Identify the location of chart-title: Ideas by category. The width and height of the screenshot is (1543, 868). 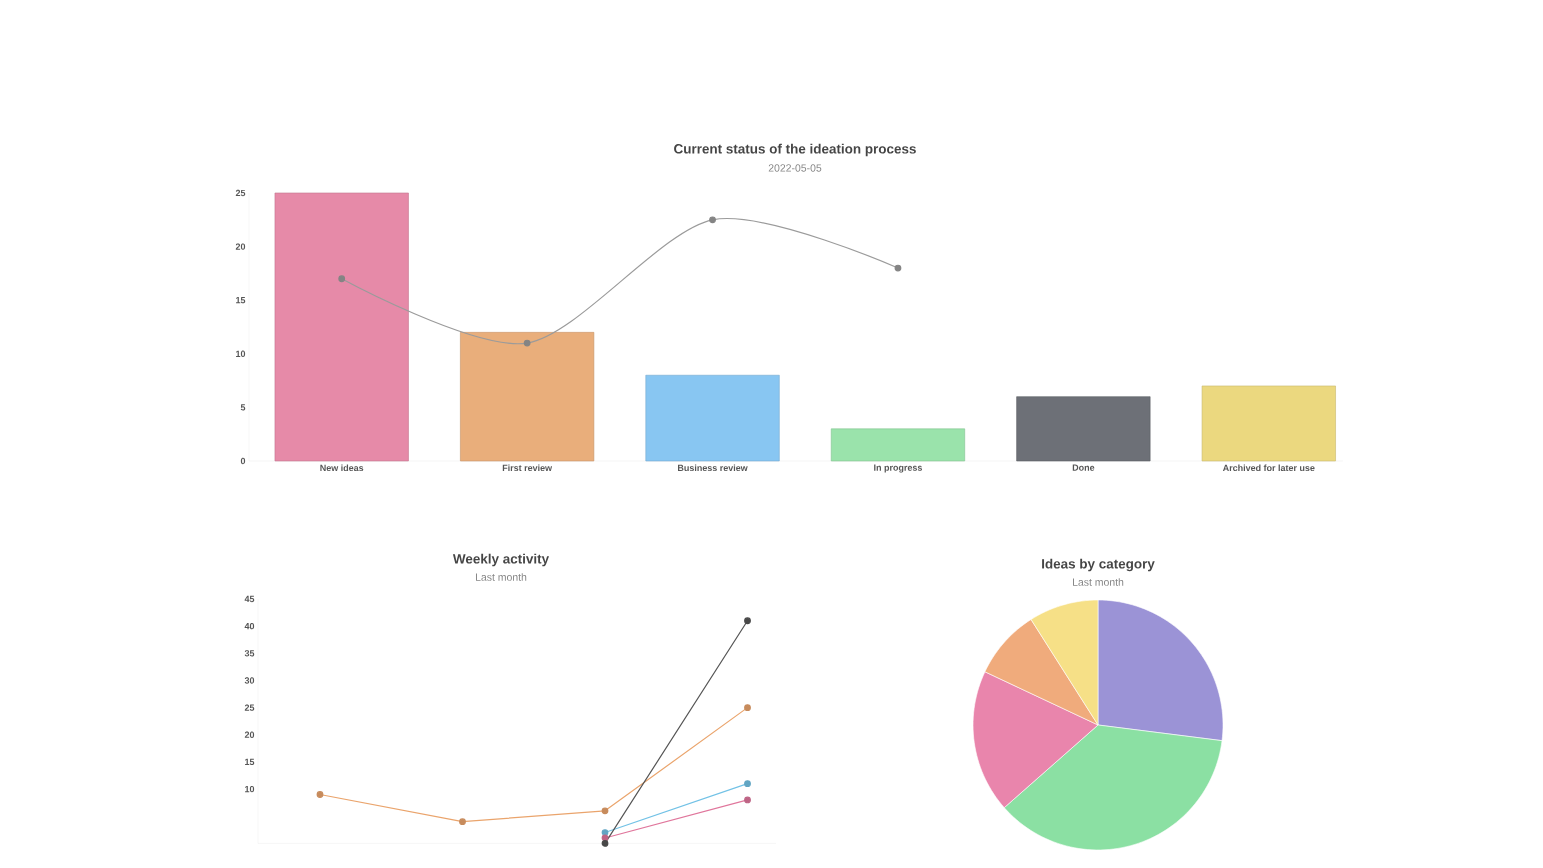
(1098, 565).